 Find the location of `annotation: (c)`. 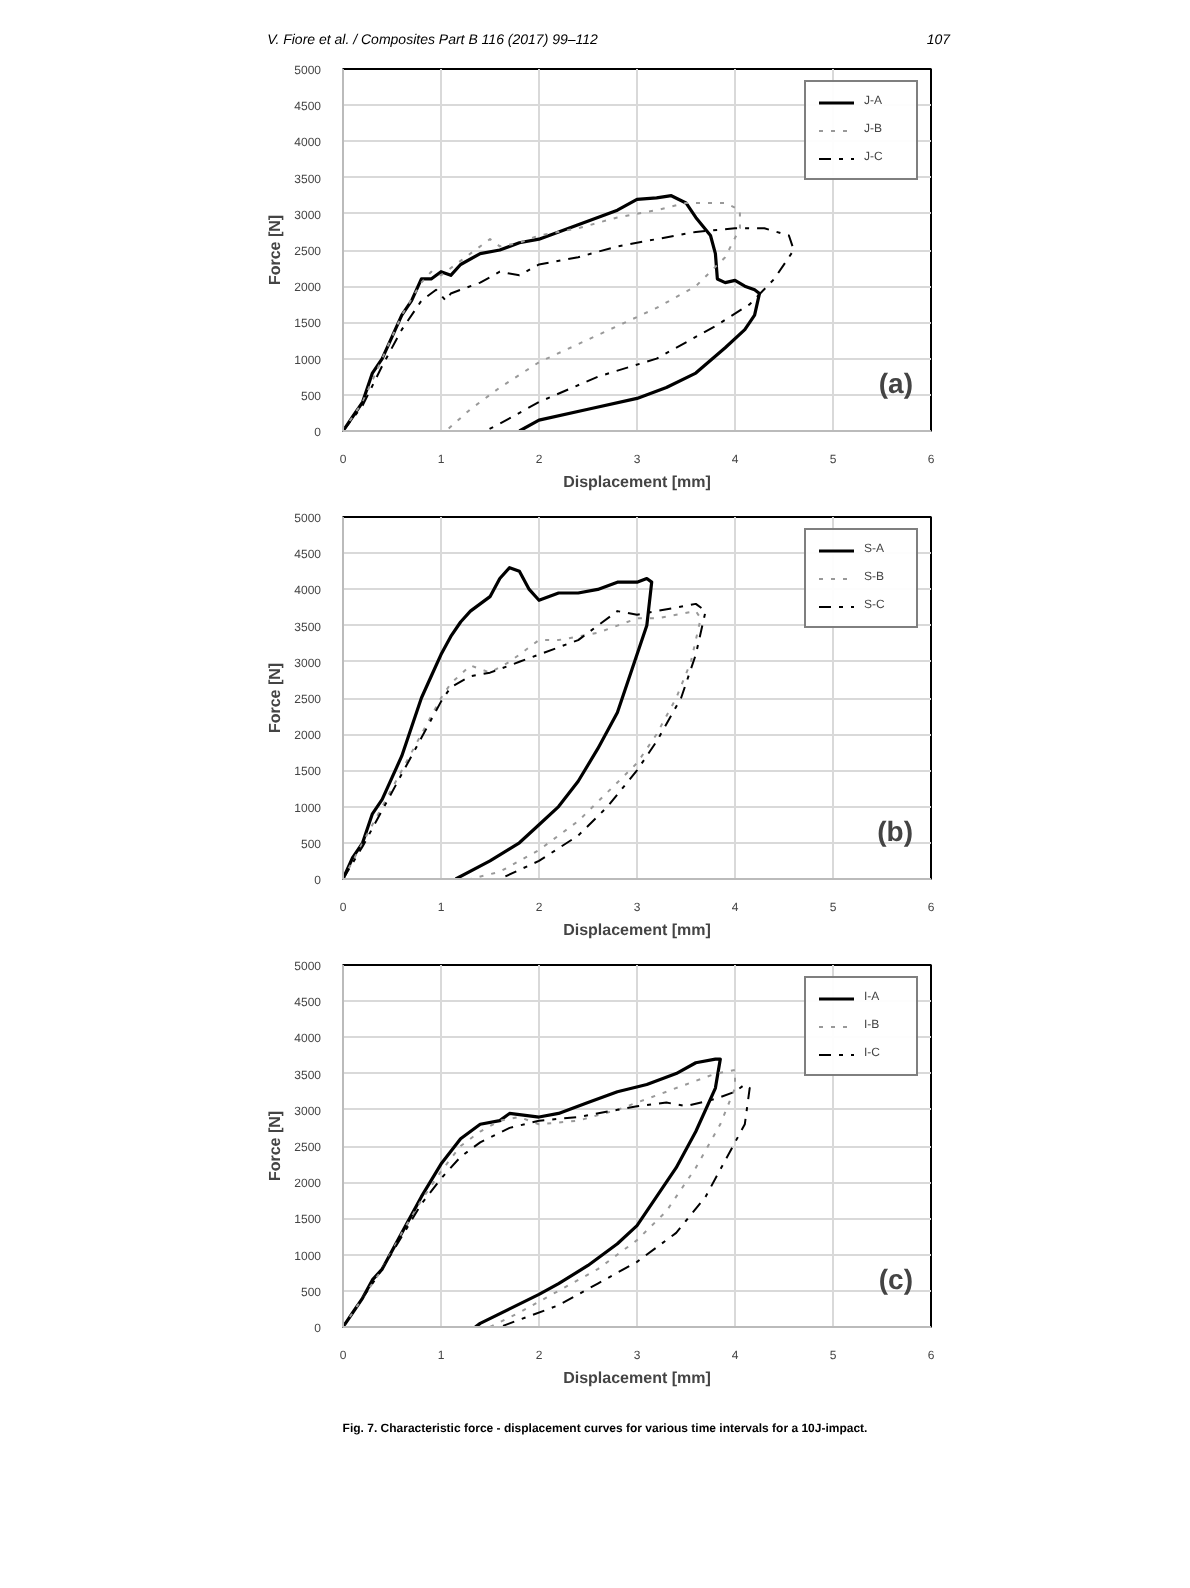

annotation: (c) is located at coordinates (896, 1279).